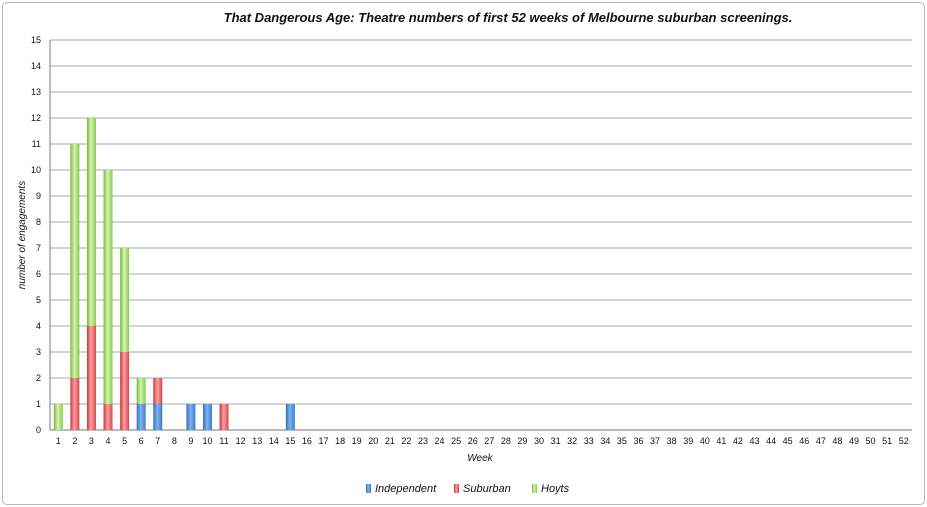  What do you see at coordinates (36, 66) in the screenshot?
I see `y-tick-label: 14` at bounding box center [36, 66].